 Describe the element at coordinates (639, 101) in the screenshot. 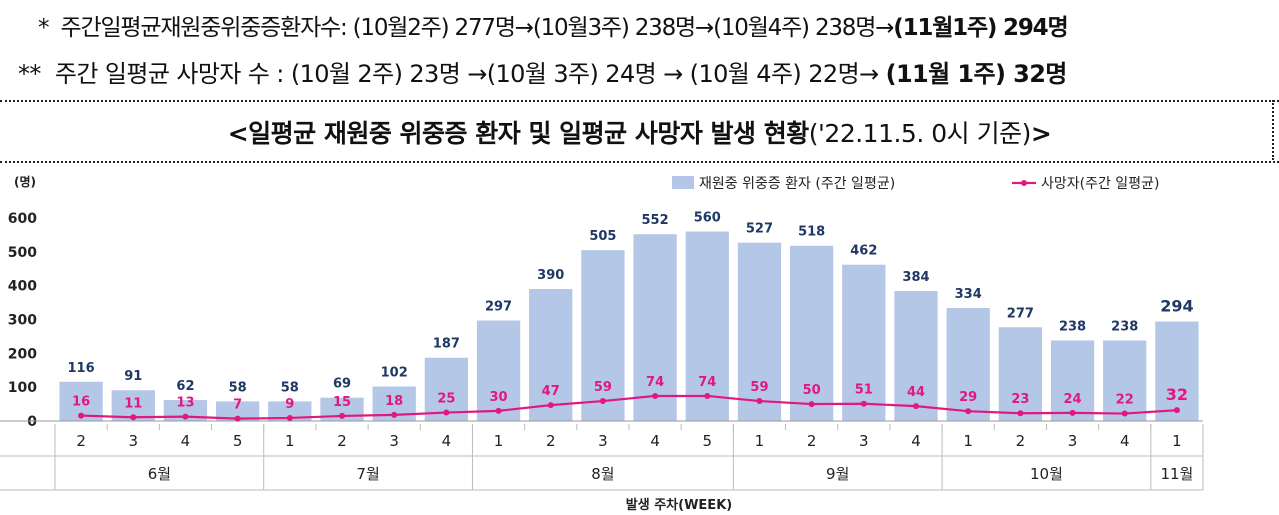

I see `dotted-divider-top` at that location.